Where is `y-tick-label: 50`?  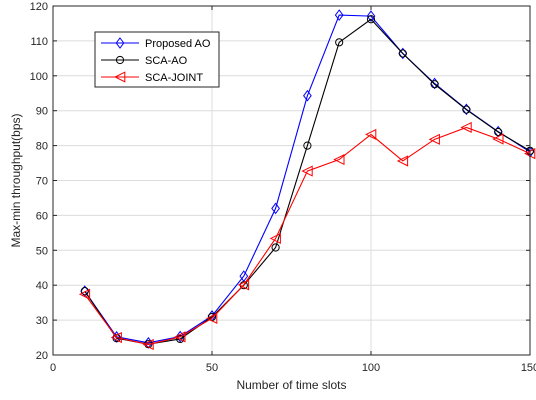 y-tick-label: 50 is located at coordinates (42, 251).